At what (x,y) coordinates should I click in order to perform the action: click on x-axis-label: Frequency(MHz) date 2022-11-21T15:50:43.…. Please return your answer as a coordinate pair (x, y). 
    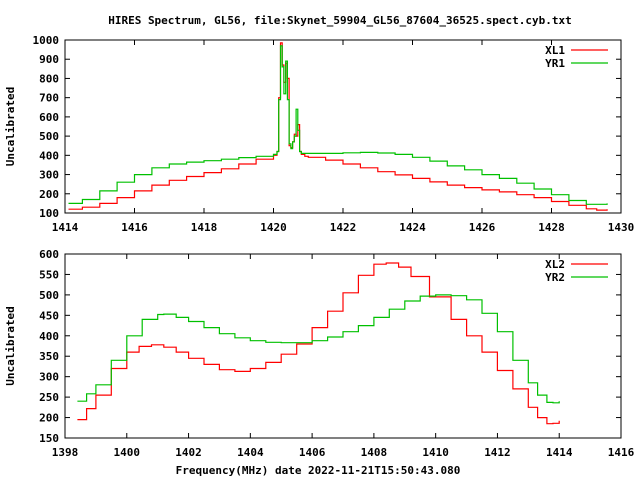
    Looking at the image, I should click on (318, 470).